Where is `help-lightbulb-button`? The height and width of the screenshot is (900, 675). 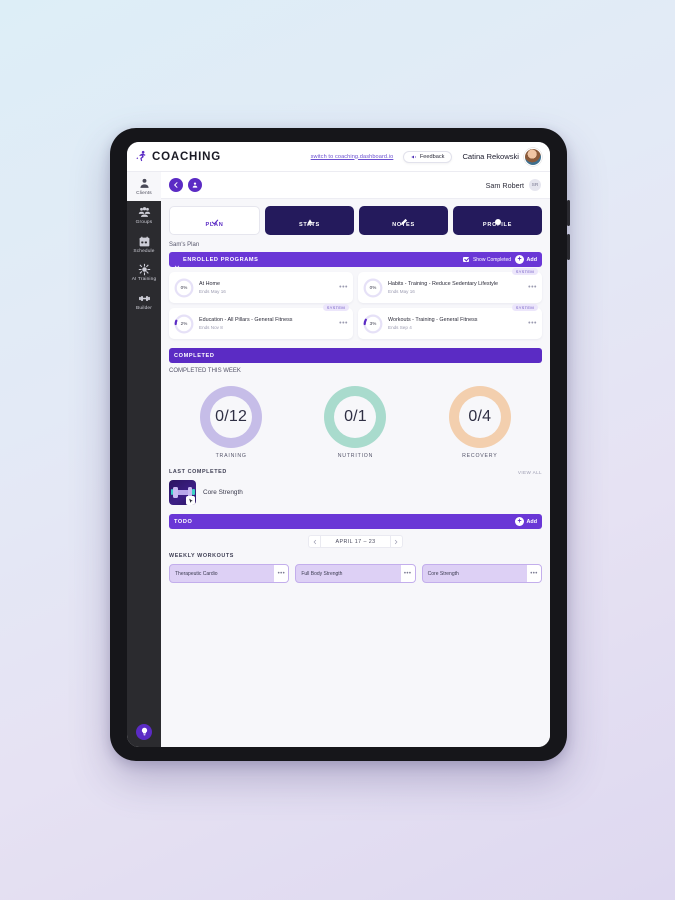 help-lightbulb-button is located at coordinates (144, 732).